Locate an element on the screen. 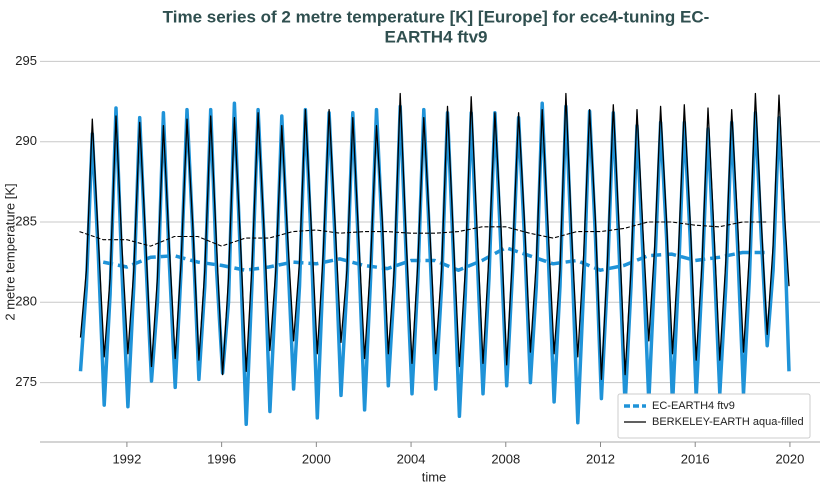 This screenshot has height=500, width=832. y-axis-label: 2 metre temperature [K] is located at coordinates (9, 251).